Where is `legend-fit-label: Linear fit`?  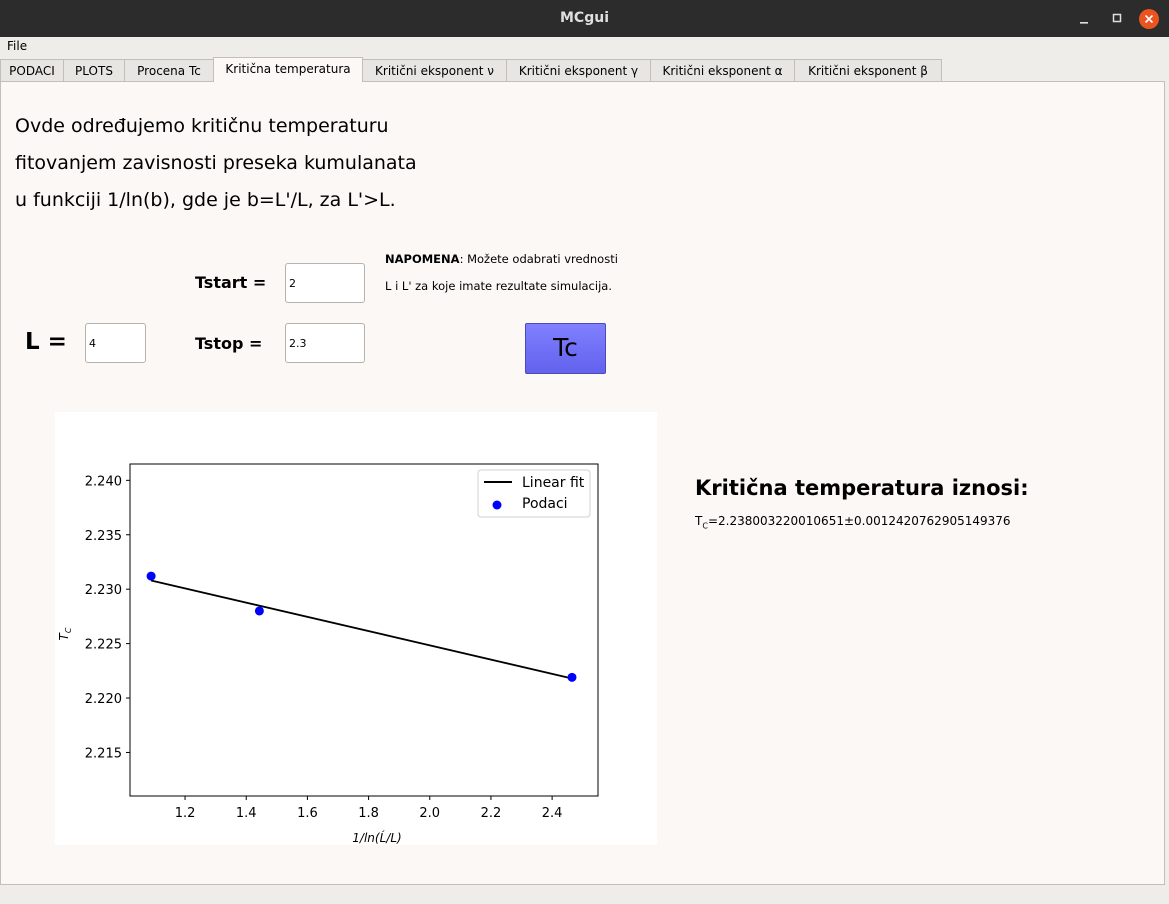 legend-fit-label: Linear fit is located at coordinates (553, 483).